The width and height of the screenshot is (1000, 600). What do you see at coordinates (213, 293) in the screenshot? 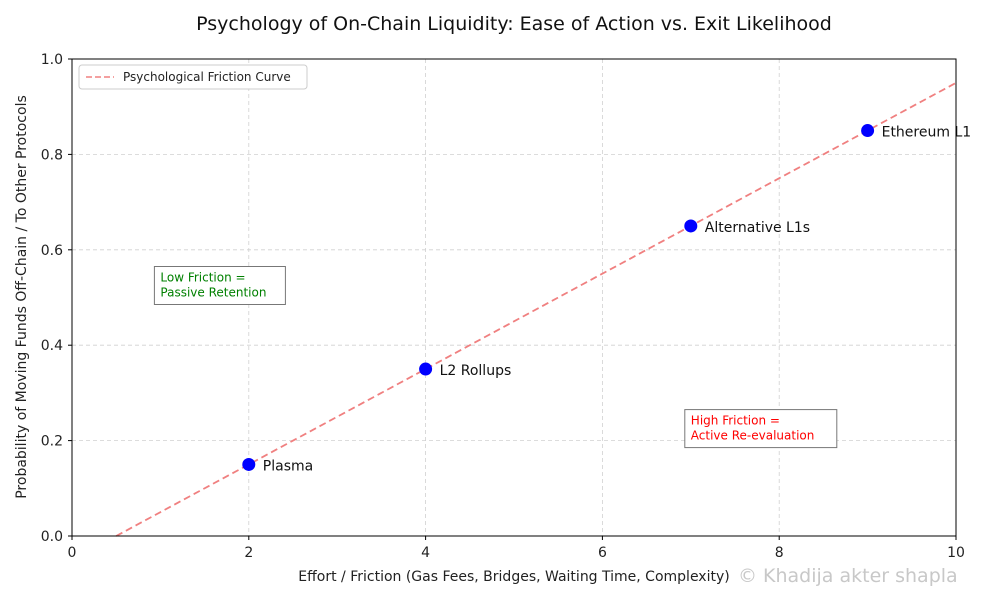
I see `annotation-text: Passive Retention` at bounding box center [213, 293].